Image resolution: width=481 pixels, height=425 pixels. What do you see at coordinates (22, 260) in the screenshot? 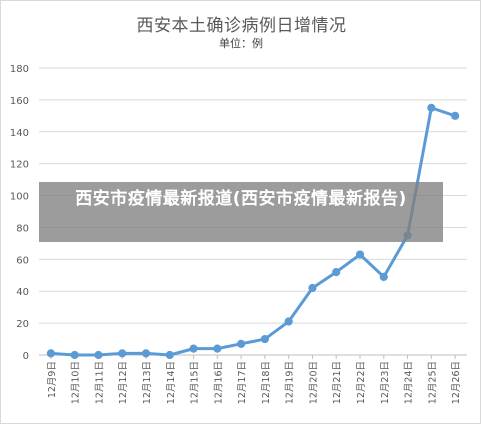
I see `y-tick-label: 60` at bounding box center [22, 260].